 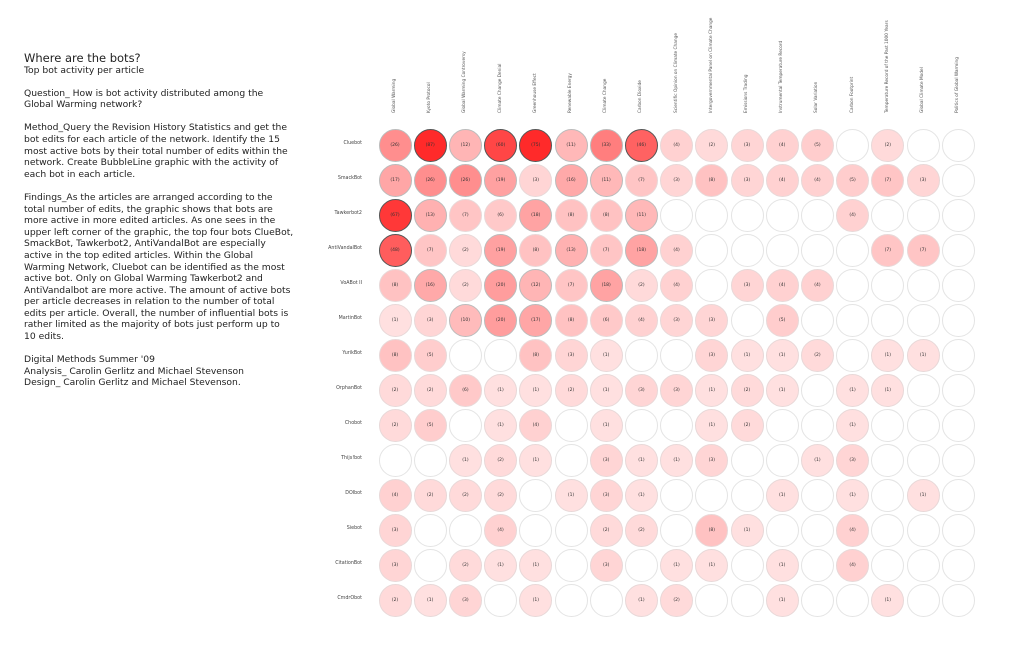 What do you see at coordinates (570, 93) in the screenshot?
I see `column-label: Renewable Energy` at bounding box center [570, 93].